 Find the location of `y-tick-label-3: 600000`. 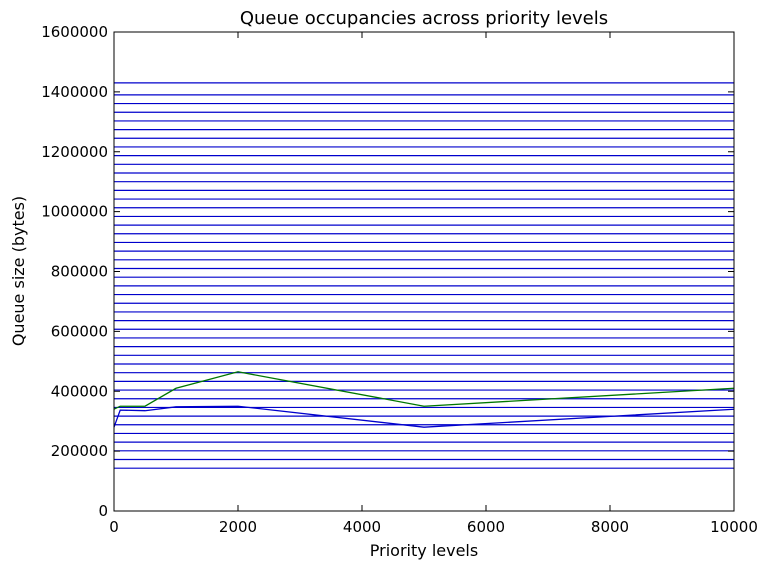

y-tick-label-3: 600000 is located at coordinates (79, 331).